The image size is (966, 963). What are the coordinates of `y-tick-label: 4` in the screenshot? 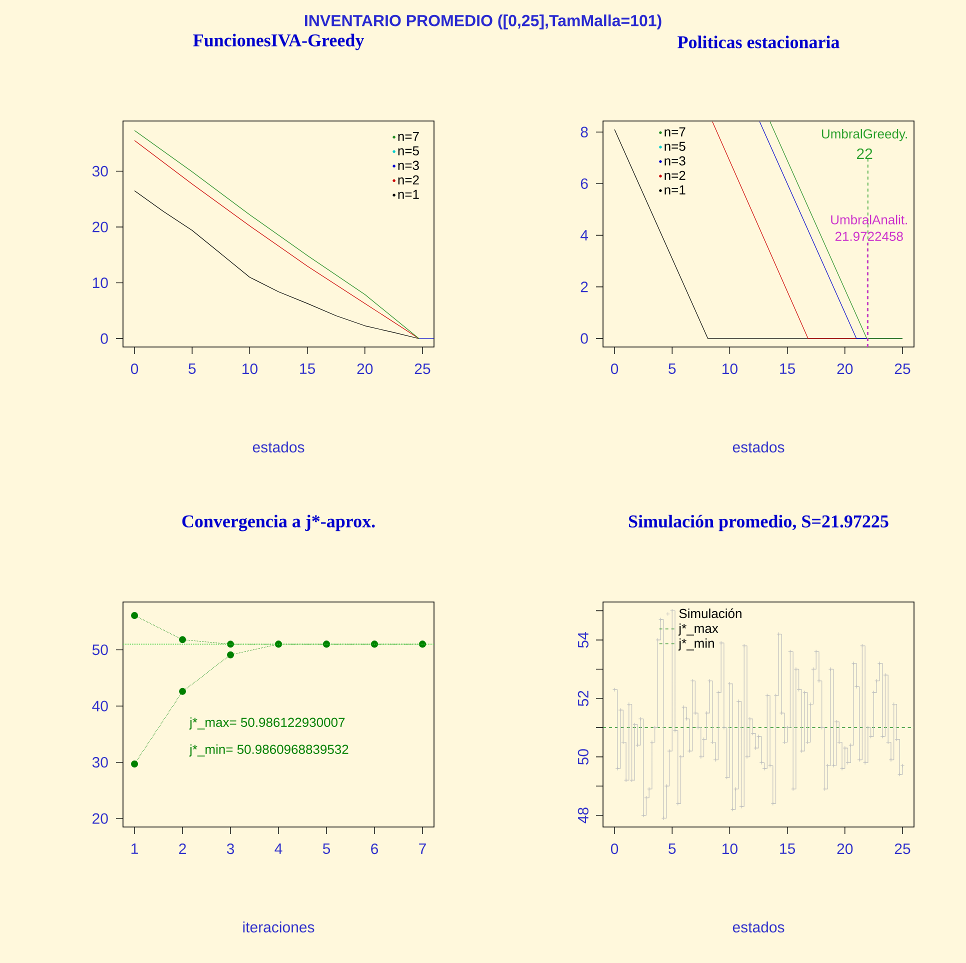 It's located at (584, 235).